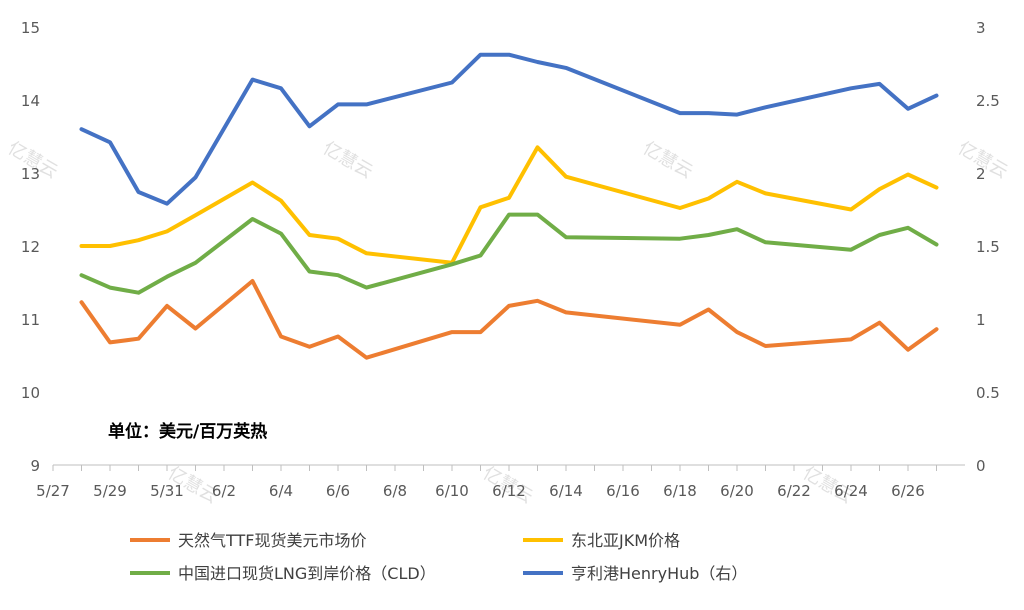 The image size is (1024, 610). What do you see at coordinates (187, 431) in the screenshot?
I see `unit-label: 单位：美元/百万英热` at bounding box center [187, 431].